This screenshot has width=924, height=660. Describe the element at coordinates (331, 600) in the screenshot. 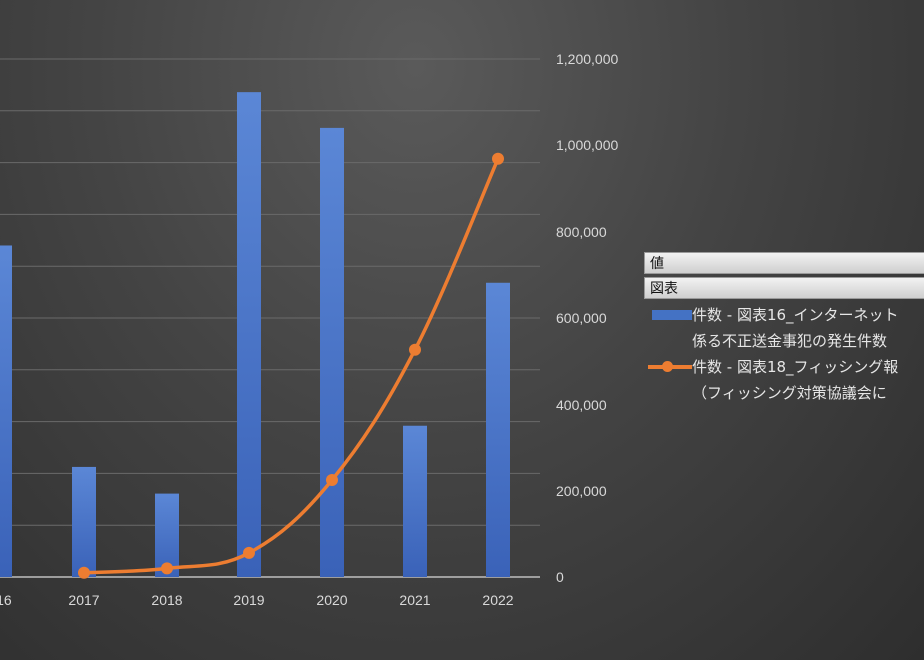

I see `x-tick-label: 2020` at that location.